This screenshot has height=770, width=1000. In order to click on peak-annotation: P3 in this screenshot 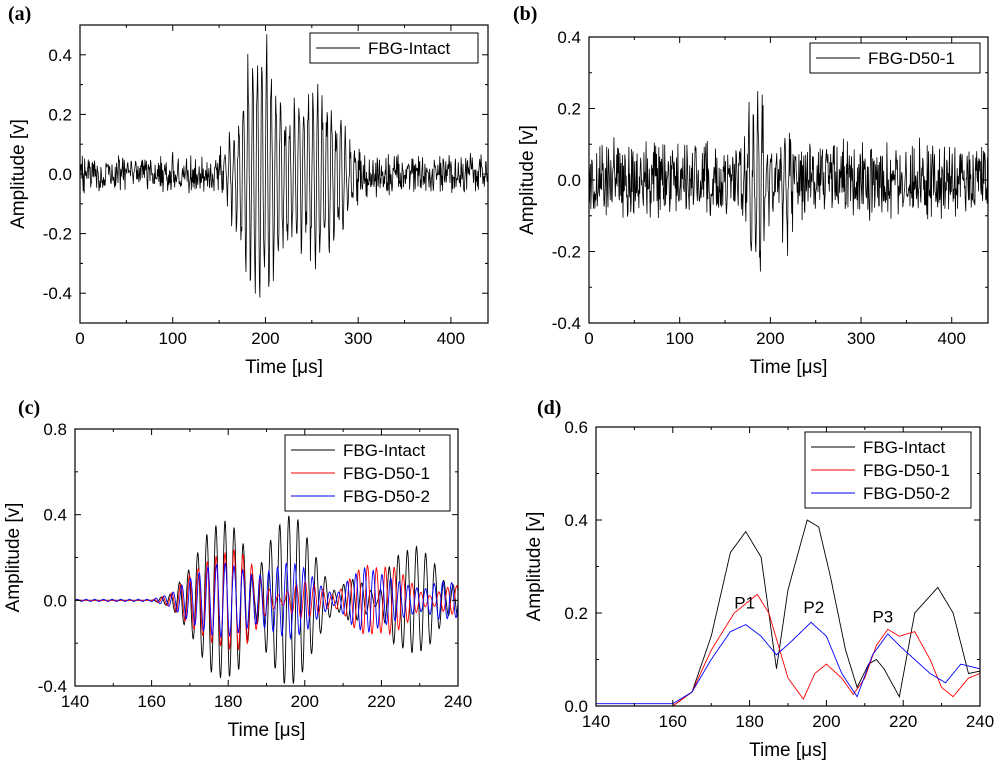, I will do `click(882, 616)`.